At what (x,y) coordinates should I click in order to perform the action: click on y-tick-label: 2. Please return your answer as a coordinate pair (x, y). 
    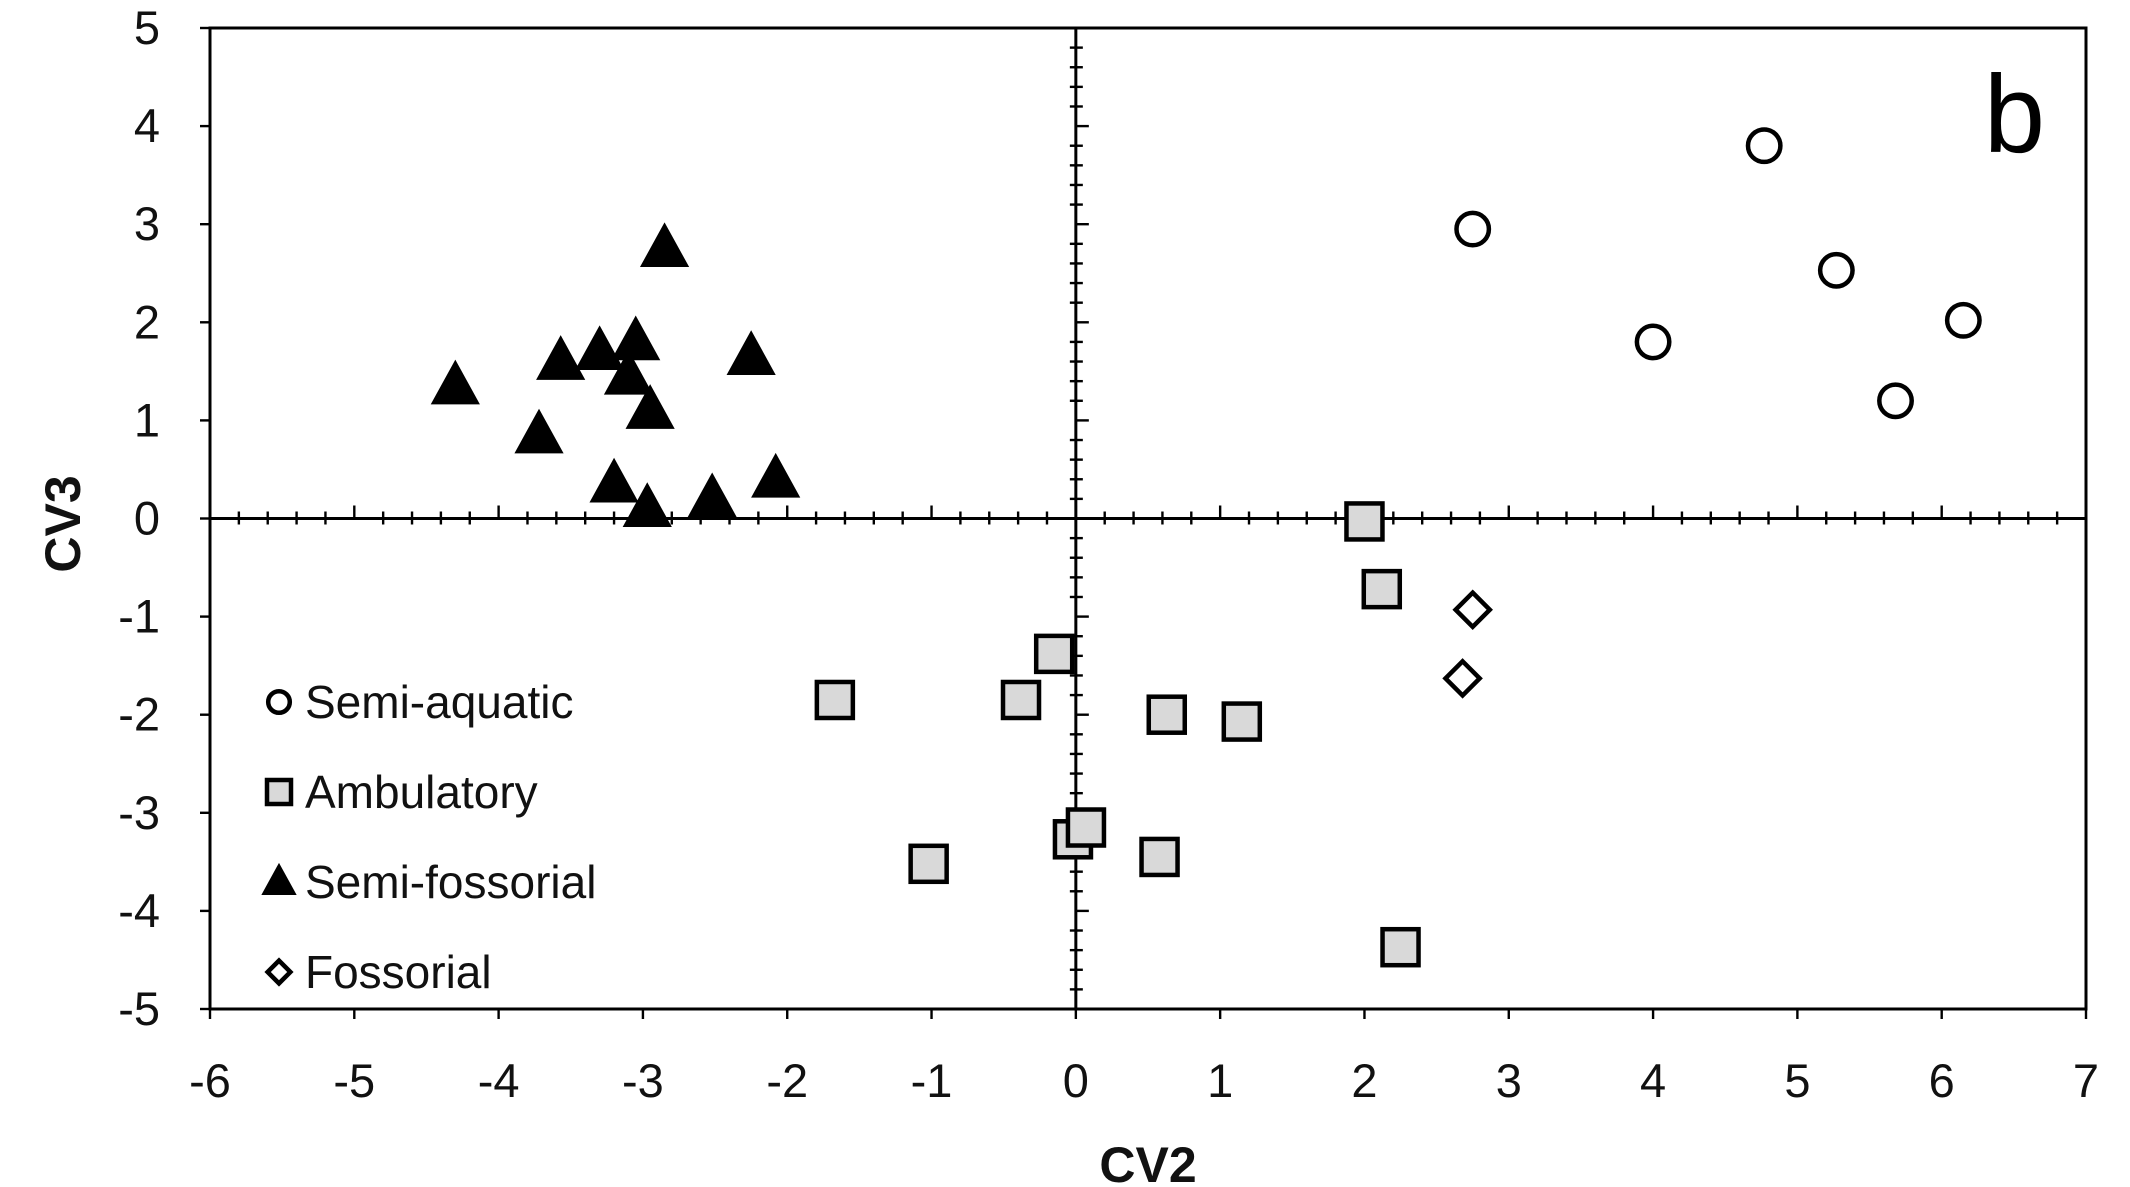
    Looking at the image, I should click on (147, 321).